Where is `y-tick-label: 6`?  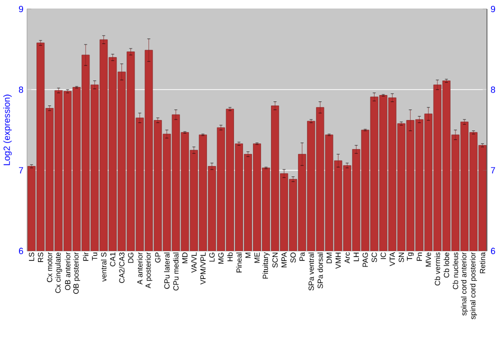
y-tick-label: 6 is located at coordinates (21, 251).